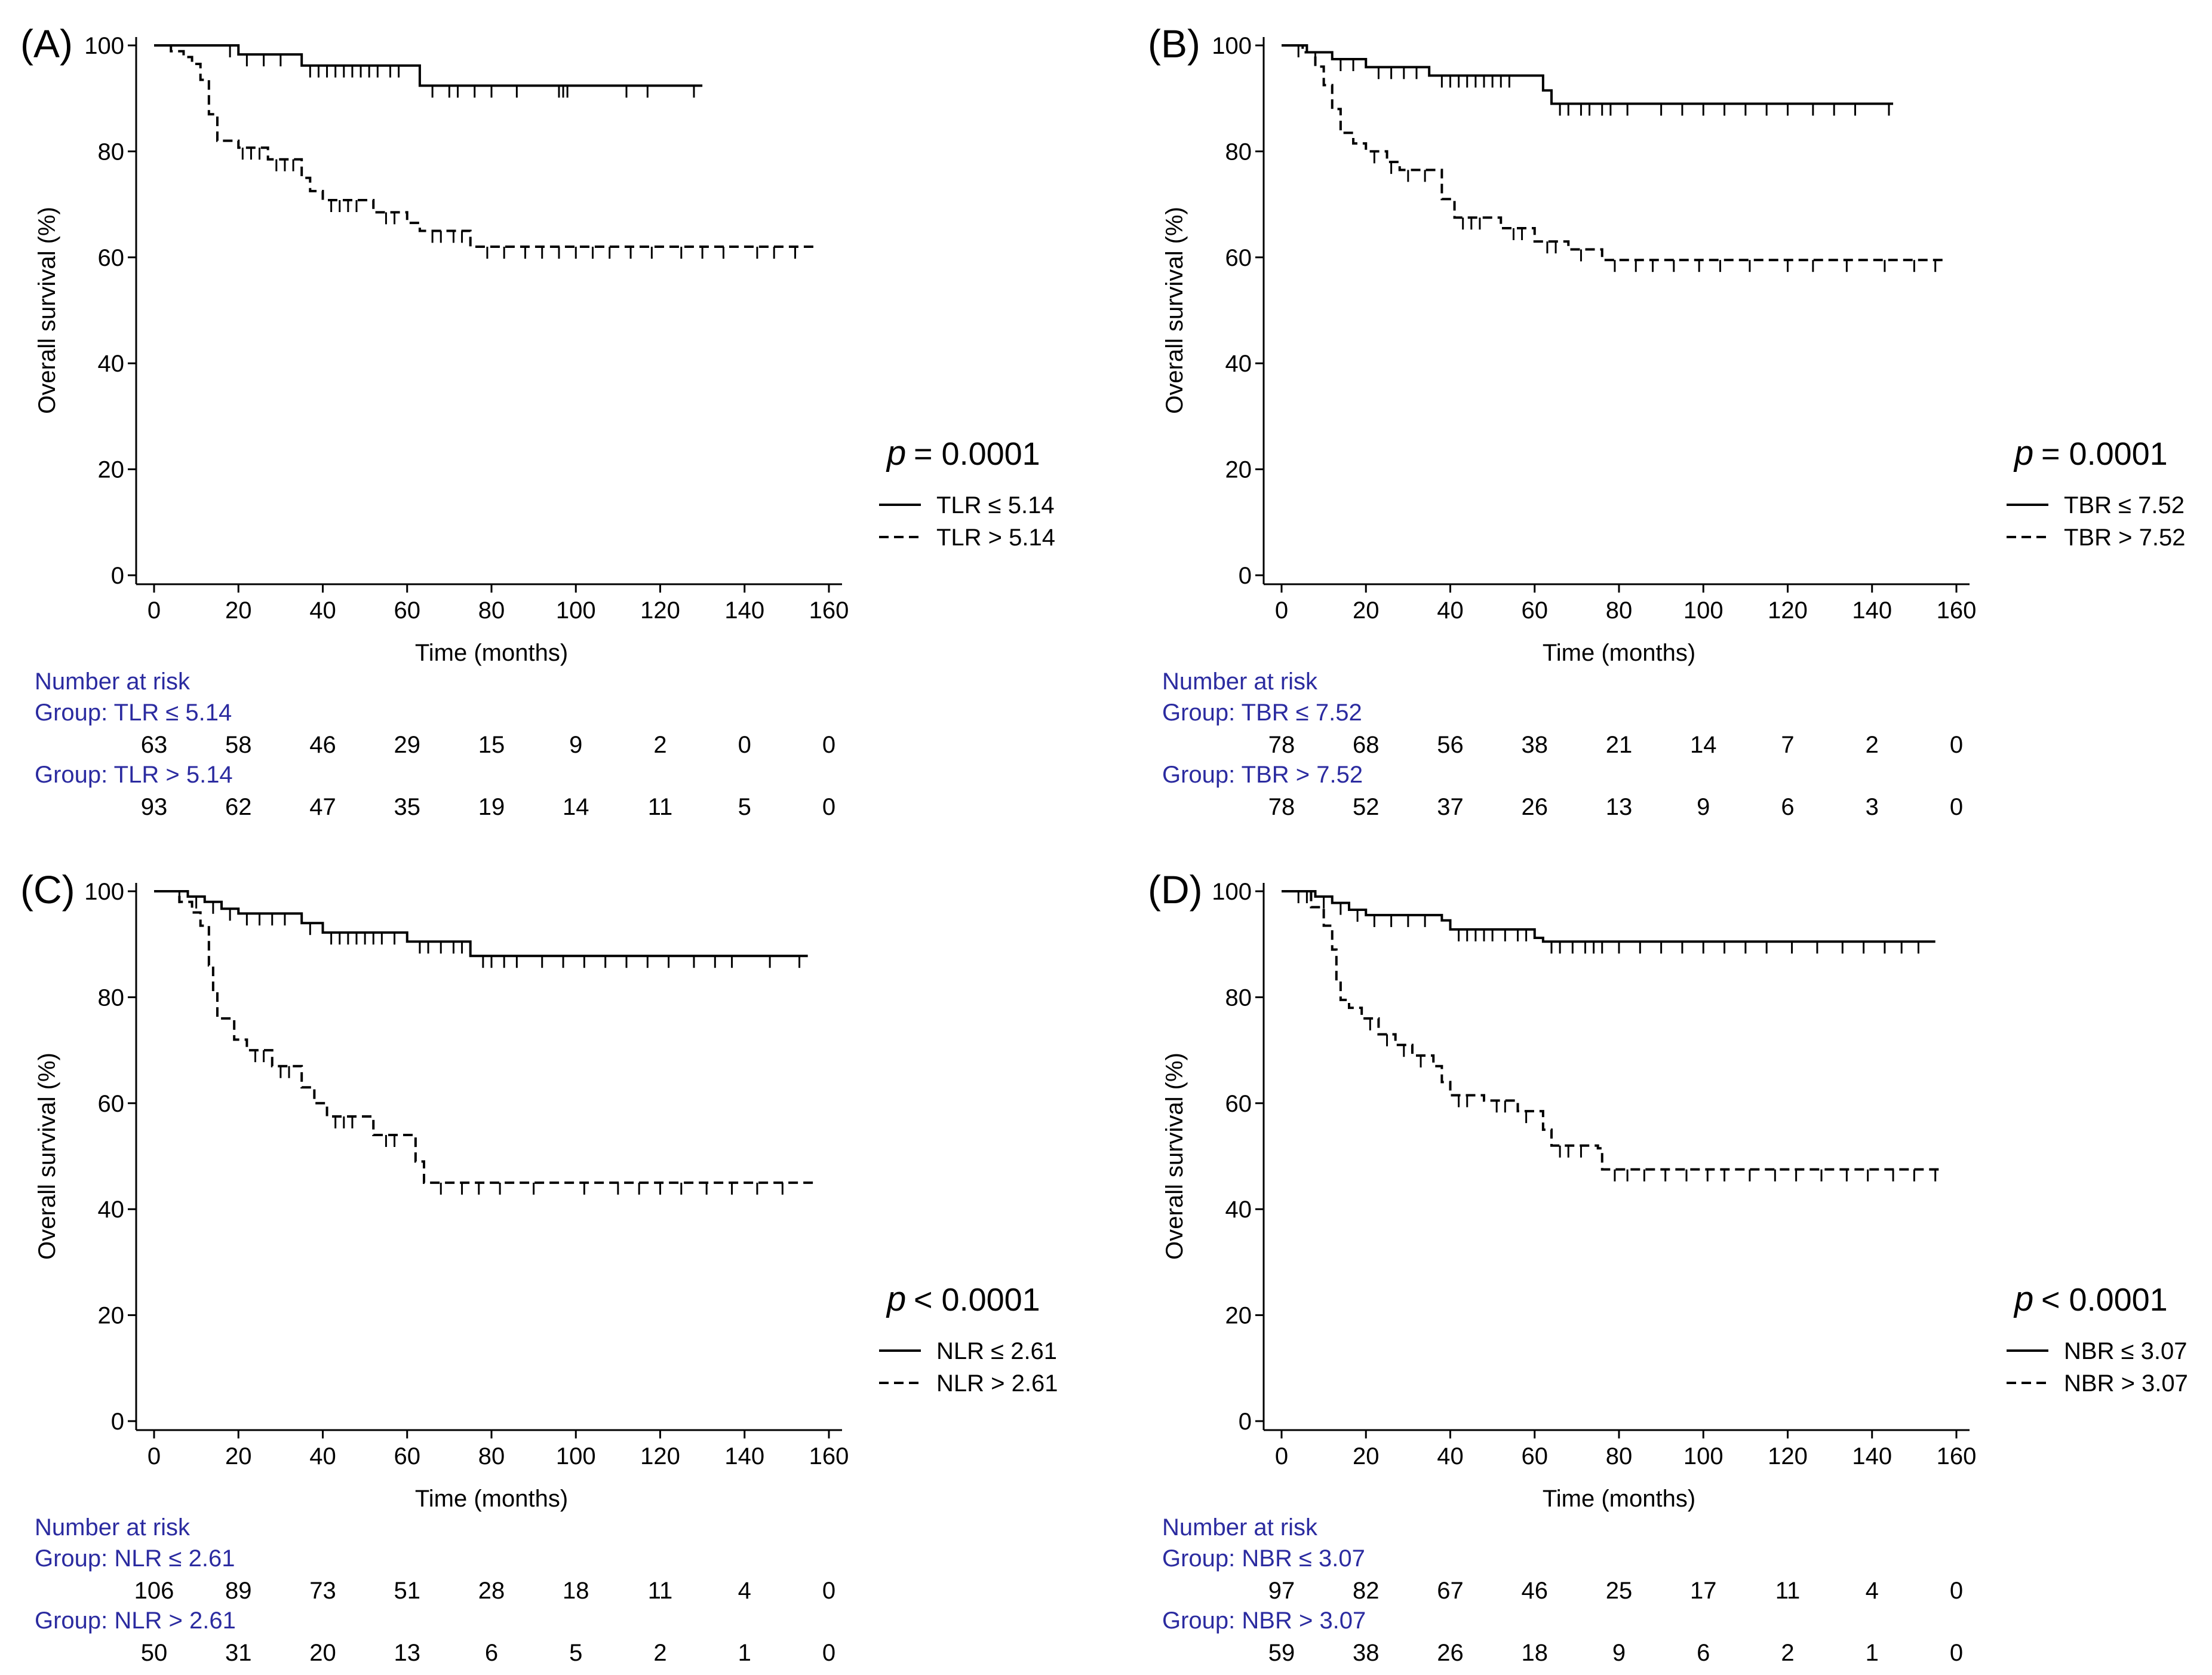 Image resolution: width=2212 pixels, height=1675 pixels. I want to click on survival-curve-low, so click(1588, 75).